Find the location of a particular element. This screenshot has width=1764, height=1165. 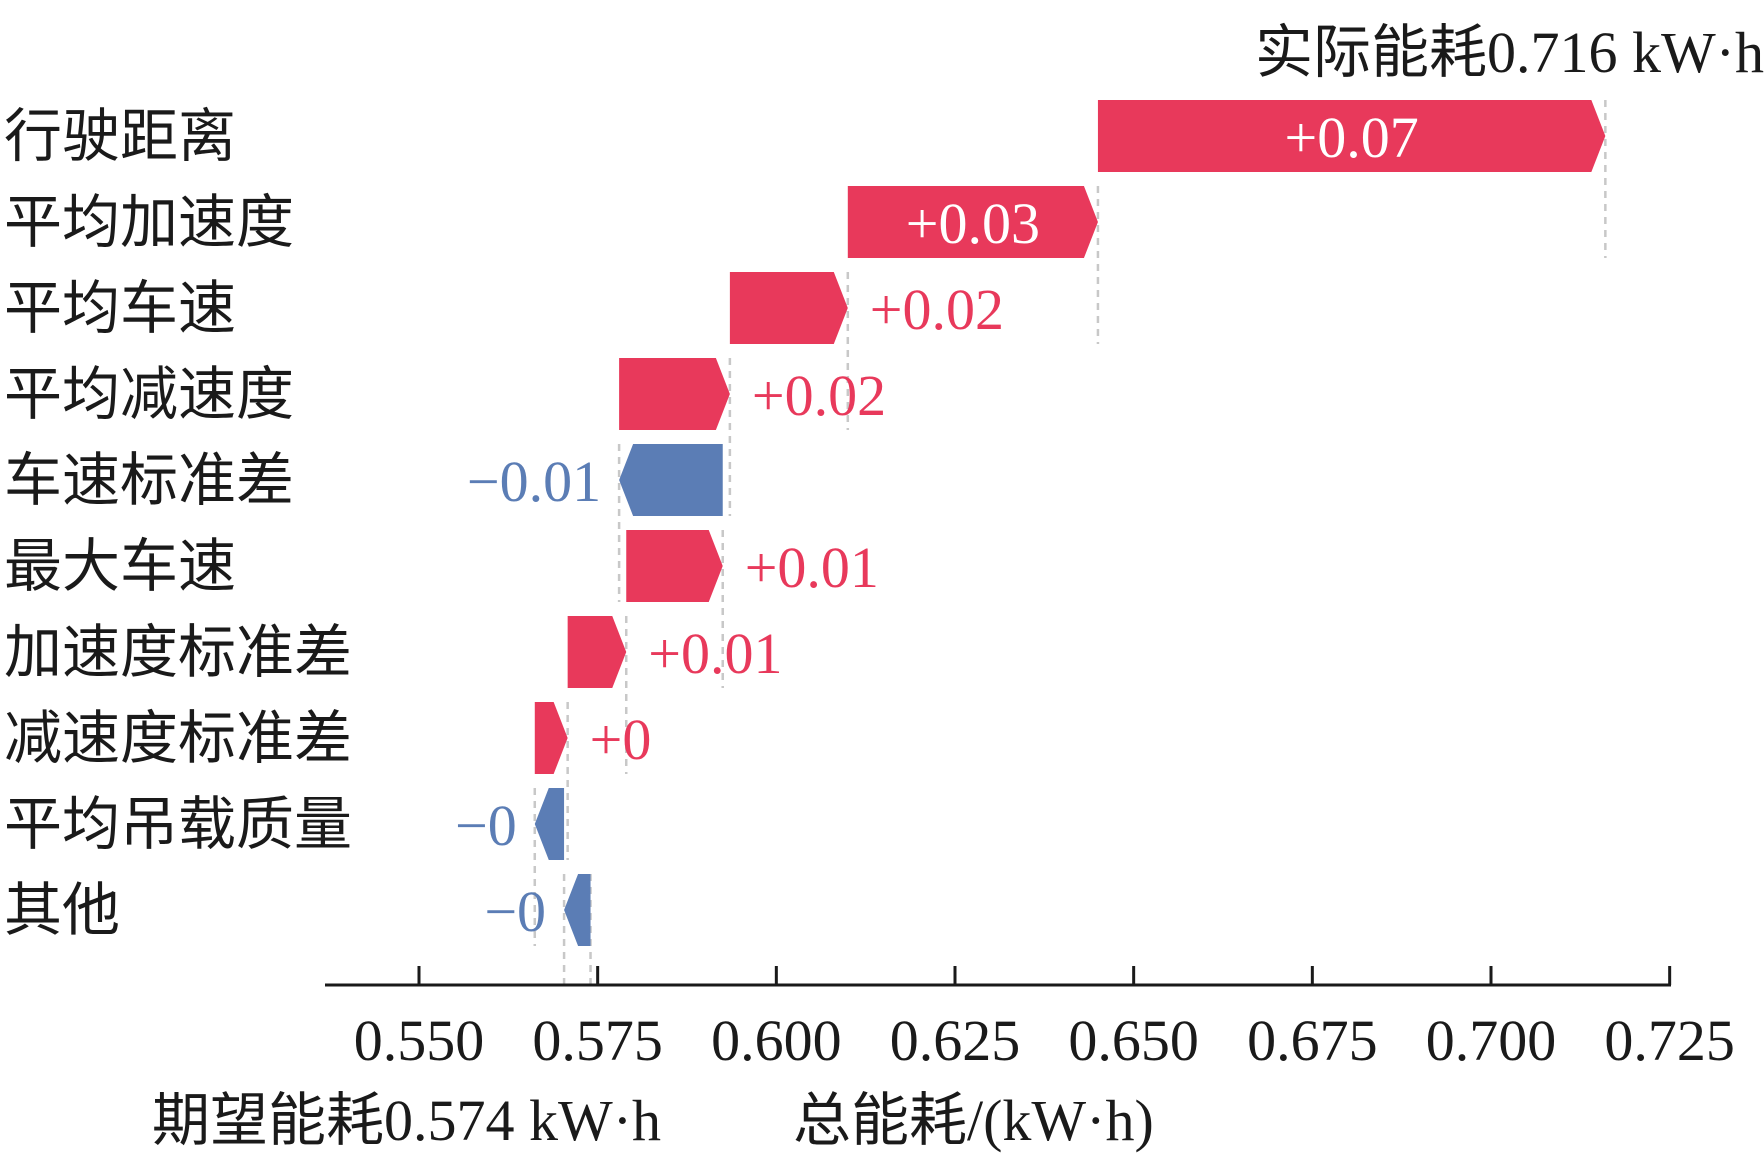

x-tick-label: 0.625 is located at coordinates (955, 1040).